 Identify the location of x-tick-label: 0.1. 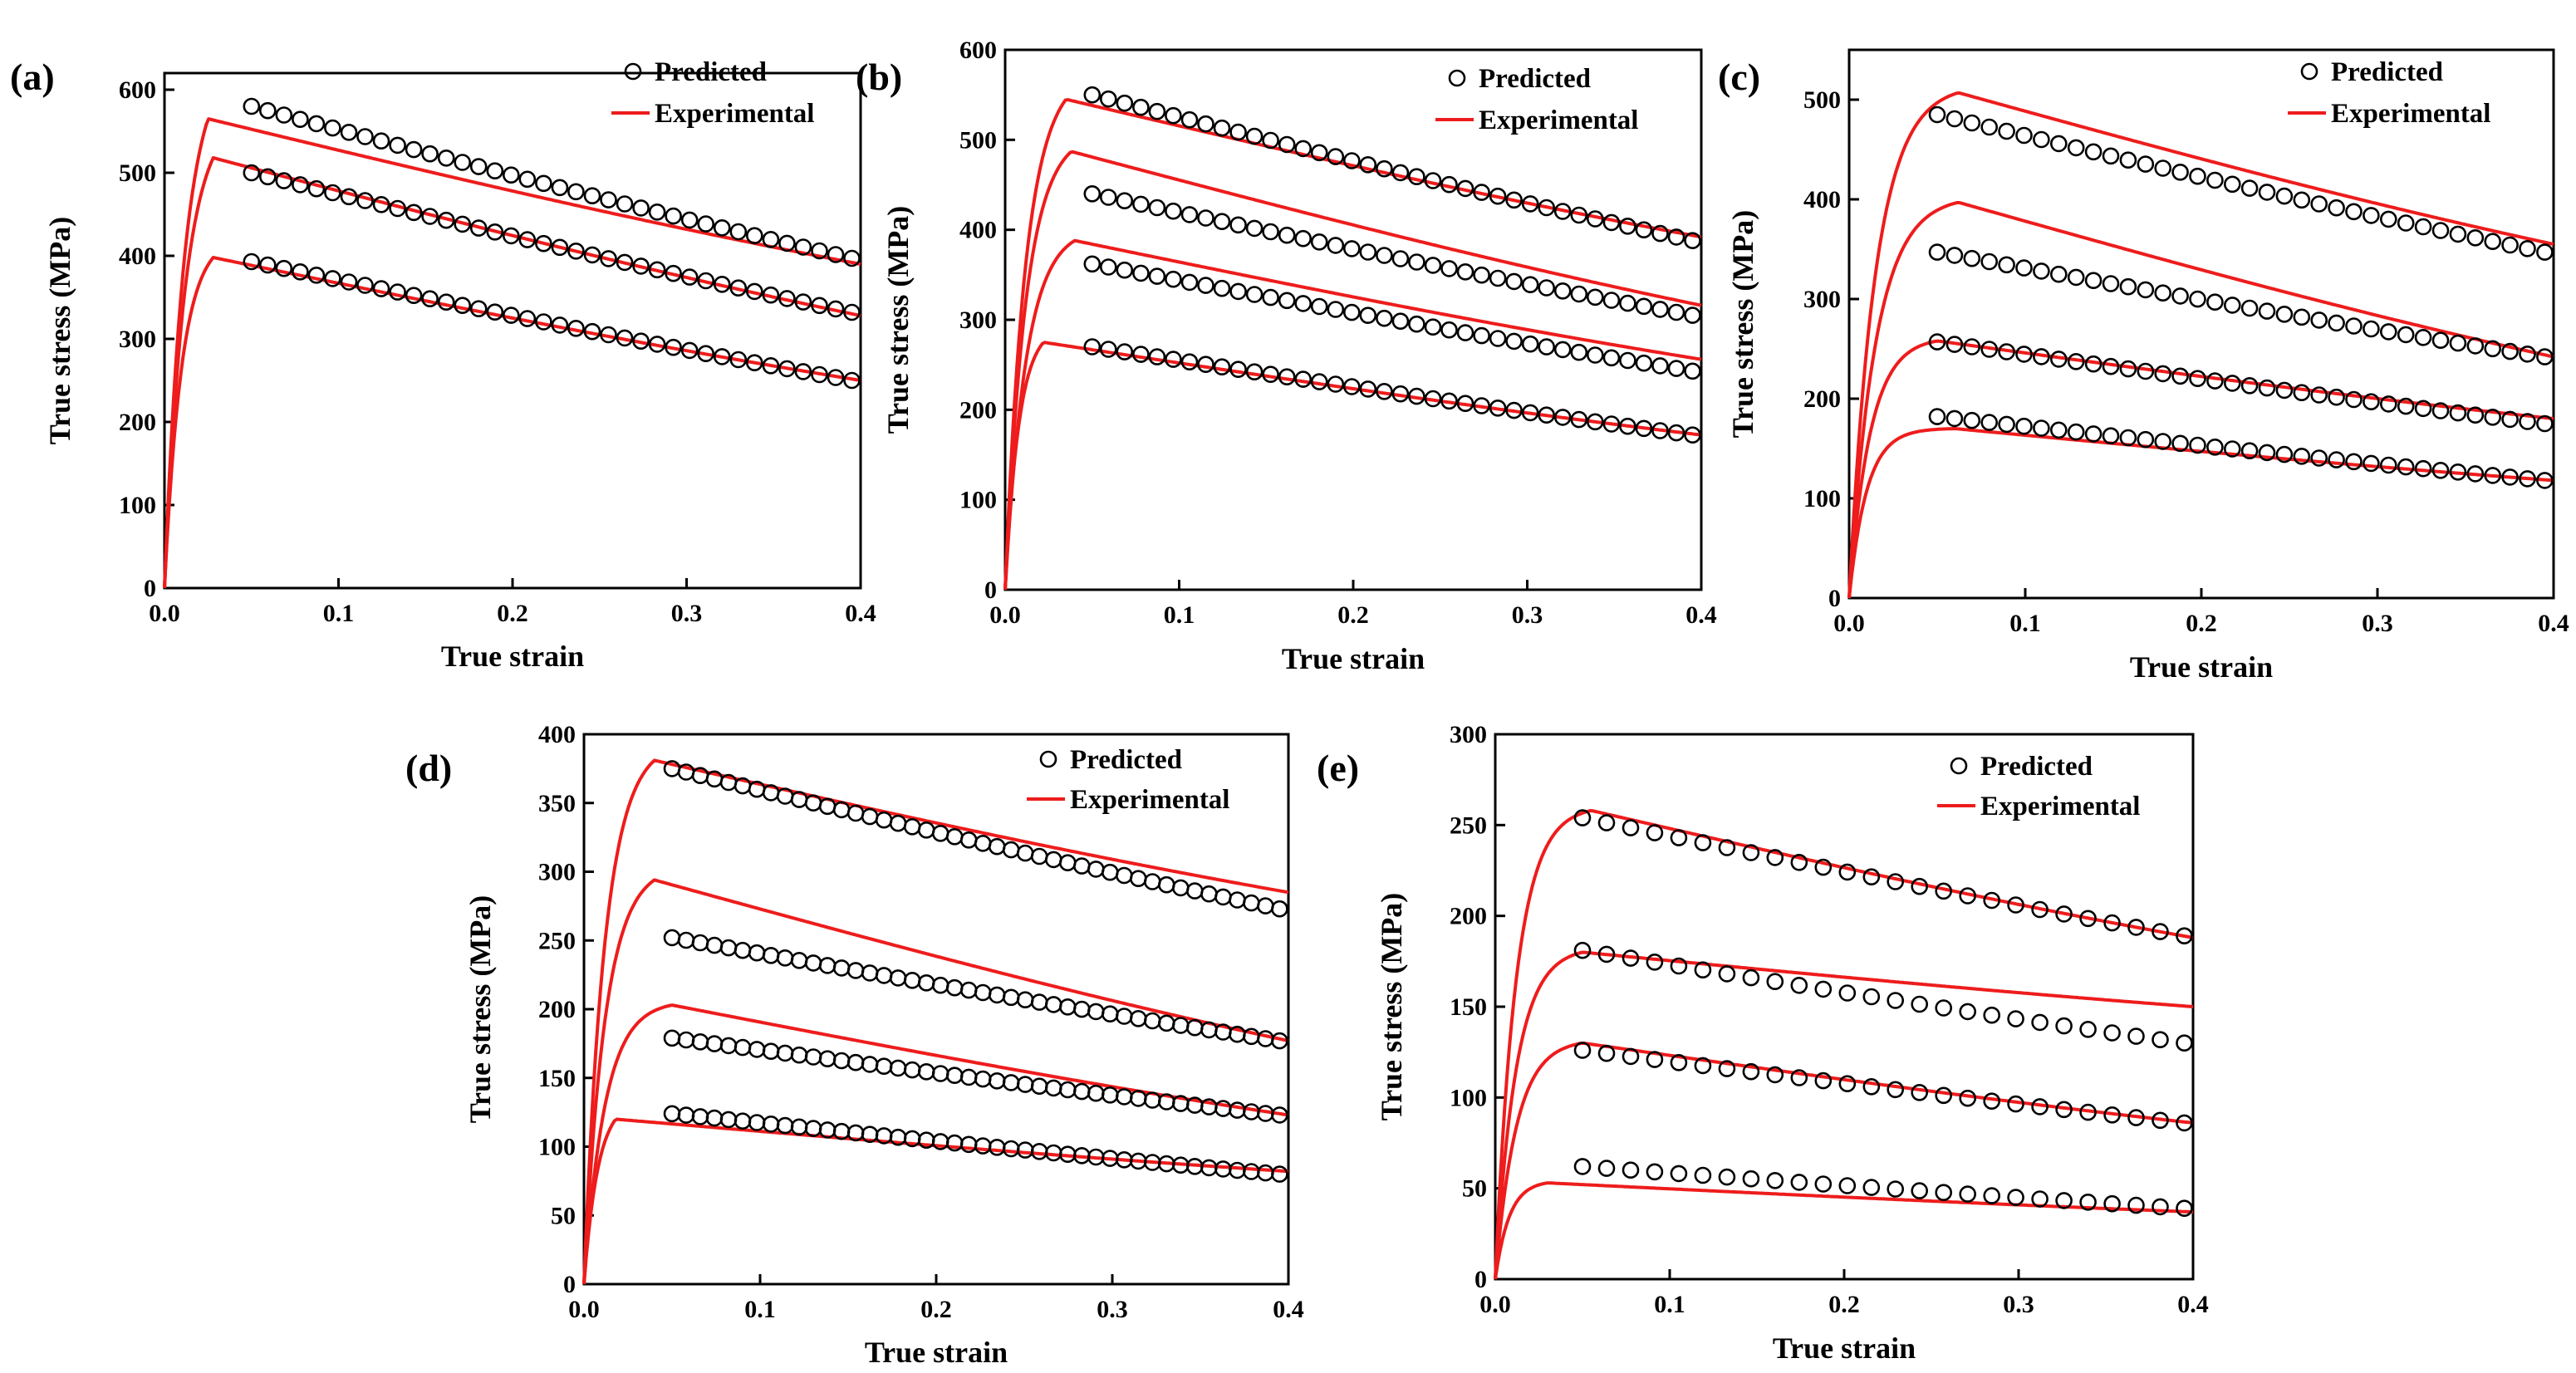
(339, 613).